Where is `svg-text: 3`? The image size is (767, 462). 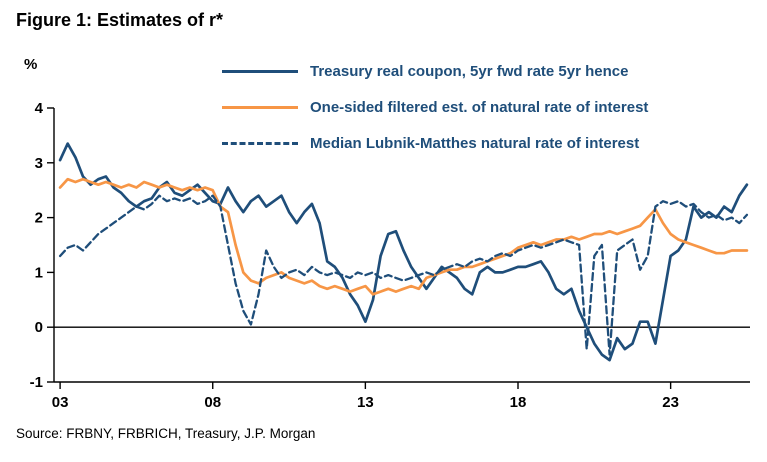 svg-text: 3 is located at coordinates (39, 163).